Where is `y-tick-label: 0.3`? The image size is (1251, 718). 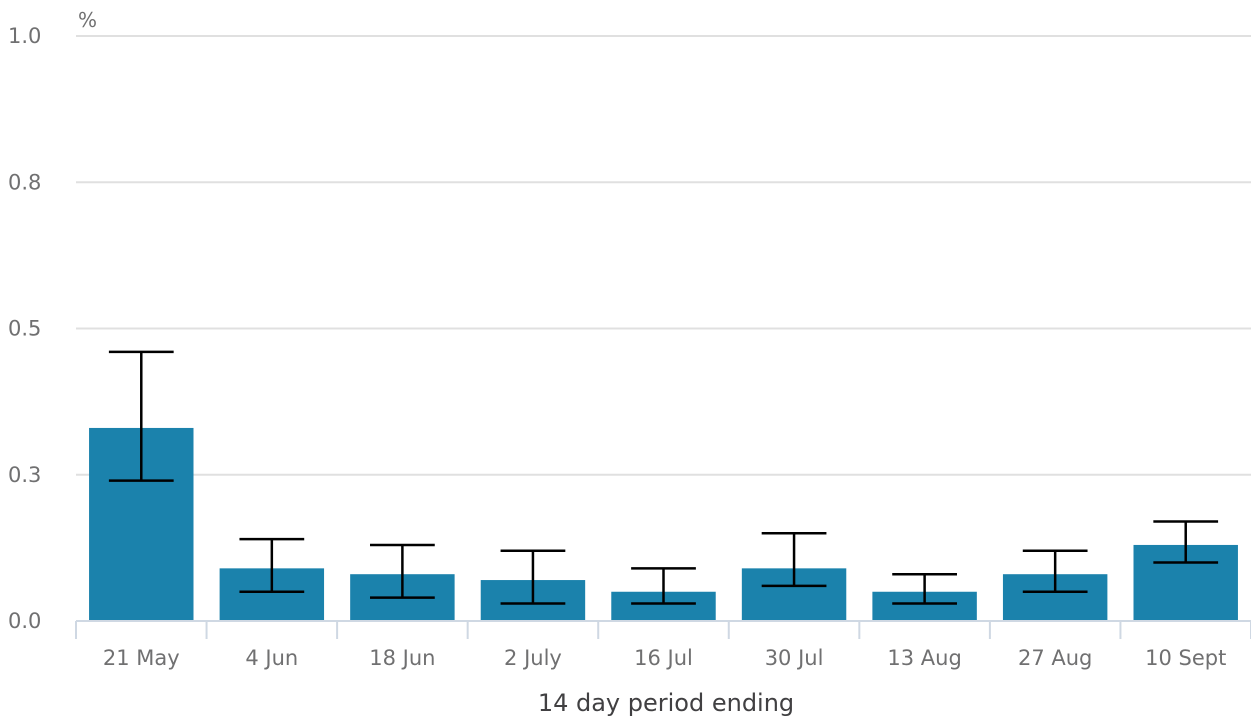
y-tick-label: 0.3 is located at coordinates (24, 475).